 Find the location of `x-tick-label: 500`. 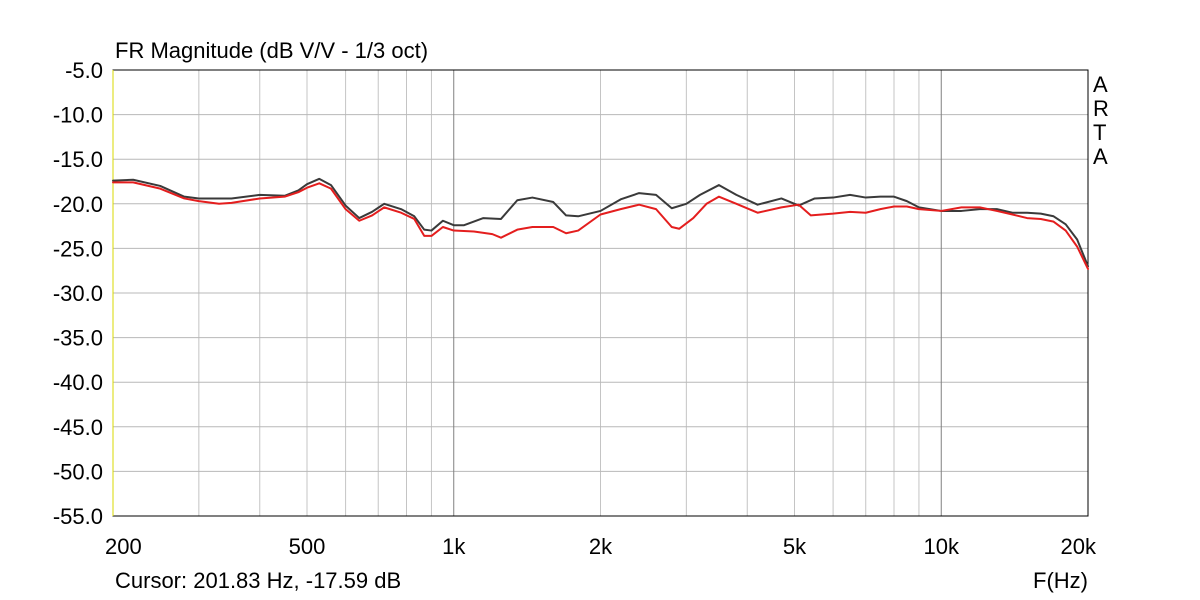

x-tick-label: 500 is located at coordinates (307, 546).